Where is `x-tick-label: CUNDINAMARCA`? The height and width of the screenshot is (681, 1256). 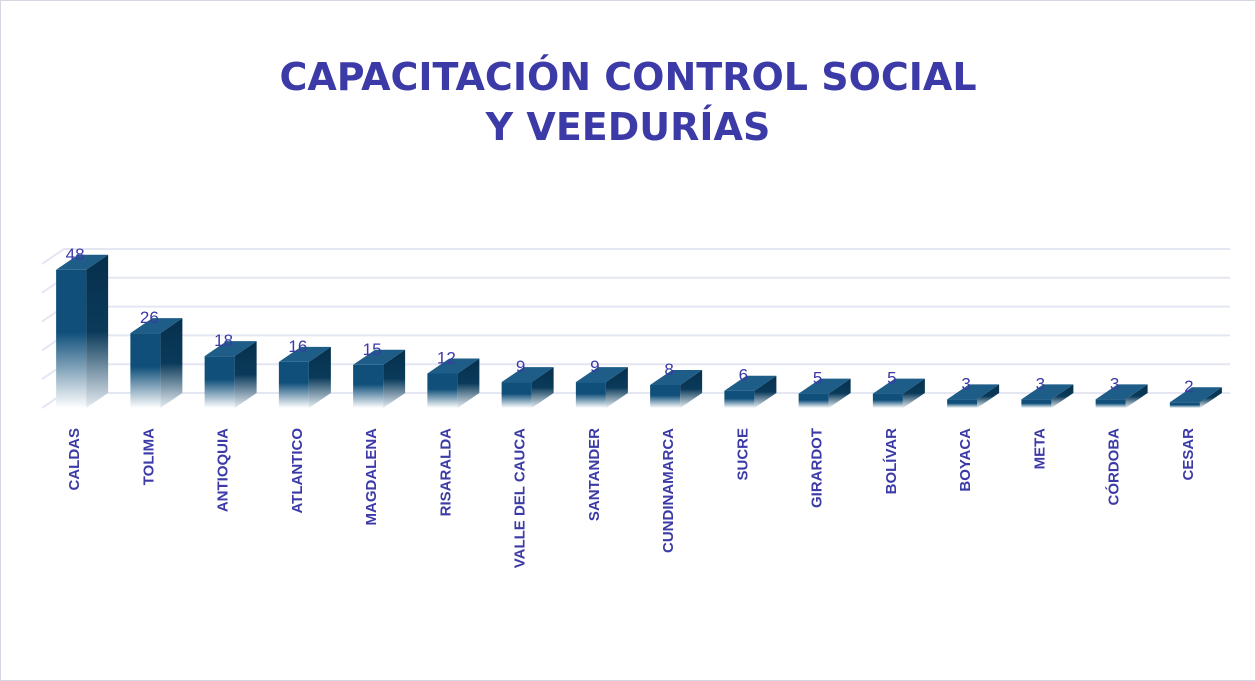 x-tick-label: CUNDINAMARCA is located at coordinates (668, 490).